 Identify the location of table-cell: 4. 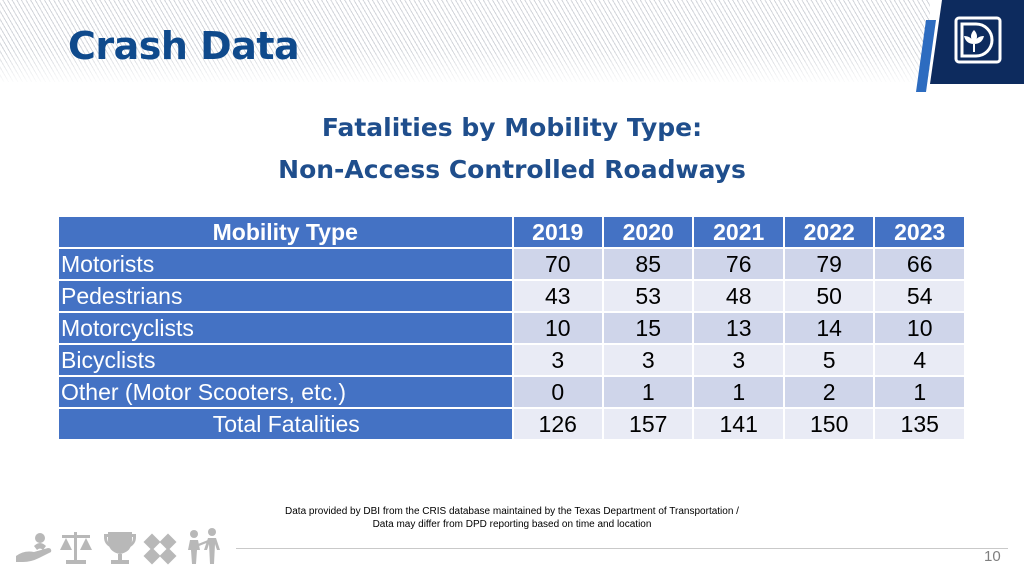
(919, 360).